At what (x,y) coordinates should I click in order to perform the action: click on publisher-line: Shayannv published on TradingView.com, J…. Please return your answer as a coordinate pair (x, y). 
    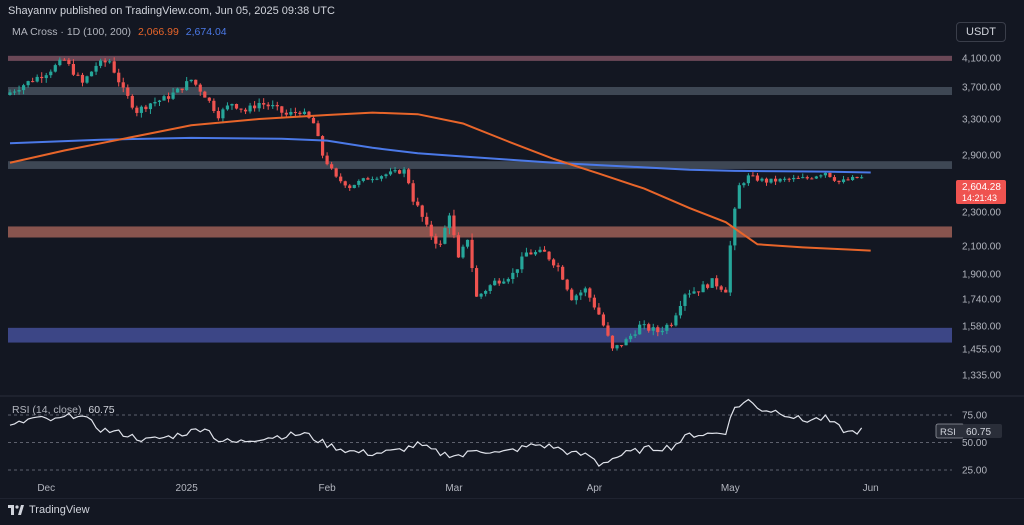
    Looking at the image, I should click on (171, 11).